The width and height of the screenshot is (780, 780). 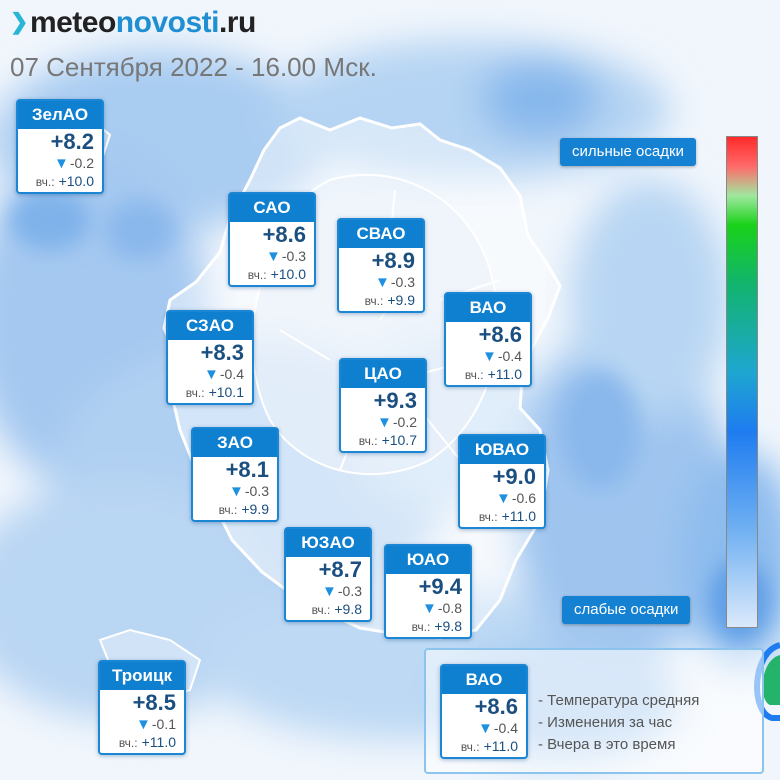 I want to click on district-card-zao: ЗАО +8.1 ▼-0.3 вч.: +9.9, so click(x=235, y=474).